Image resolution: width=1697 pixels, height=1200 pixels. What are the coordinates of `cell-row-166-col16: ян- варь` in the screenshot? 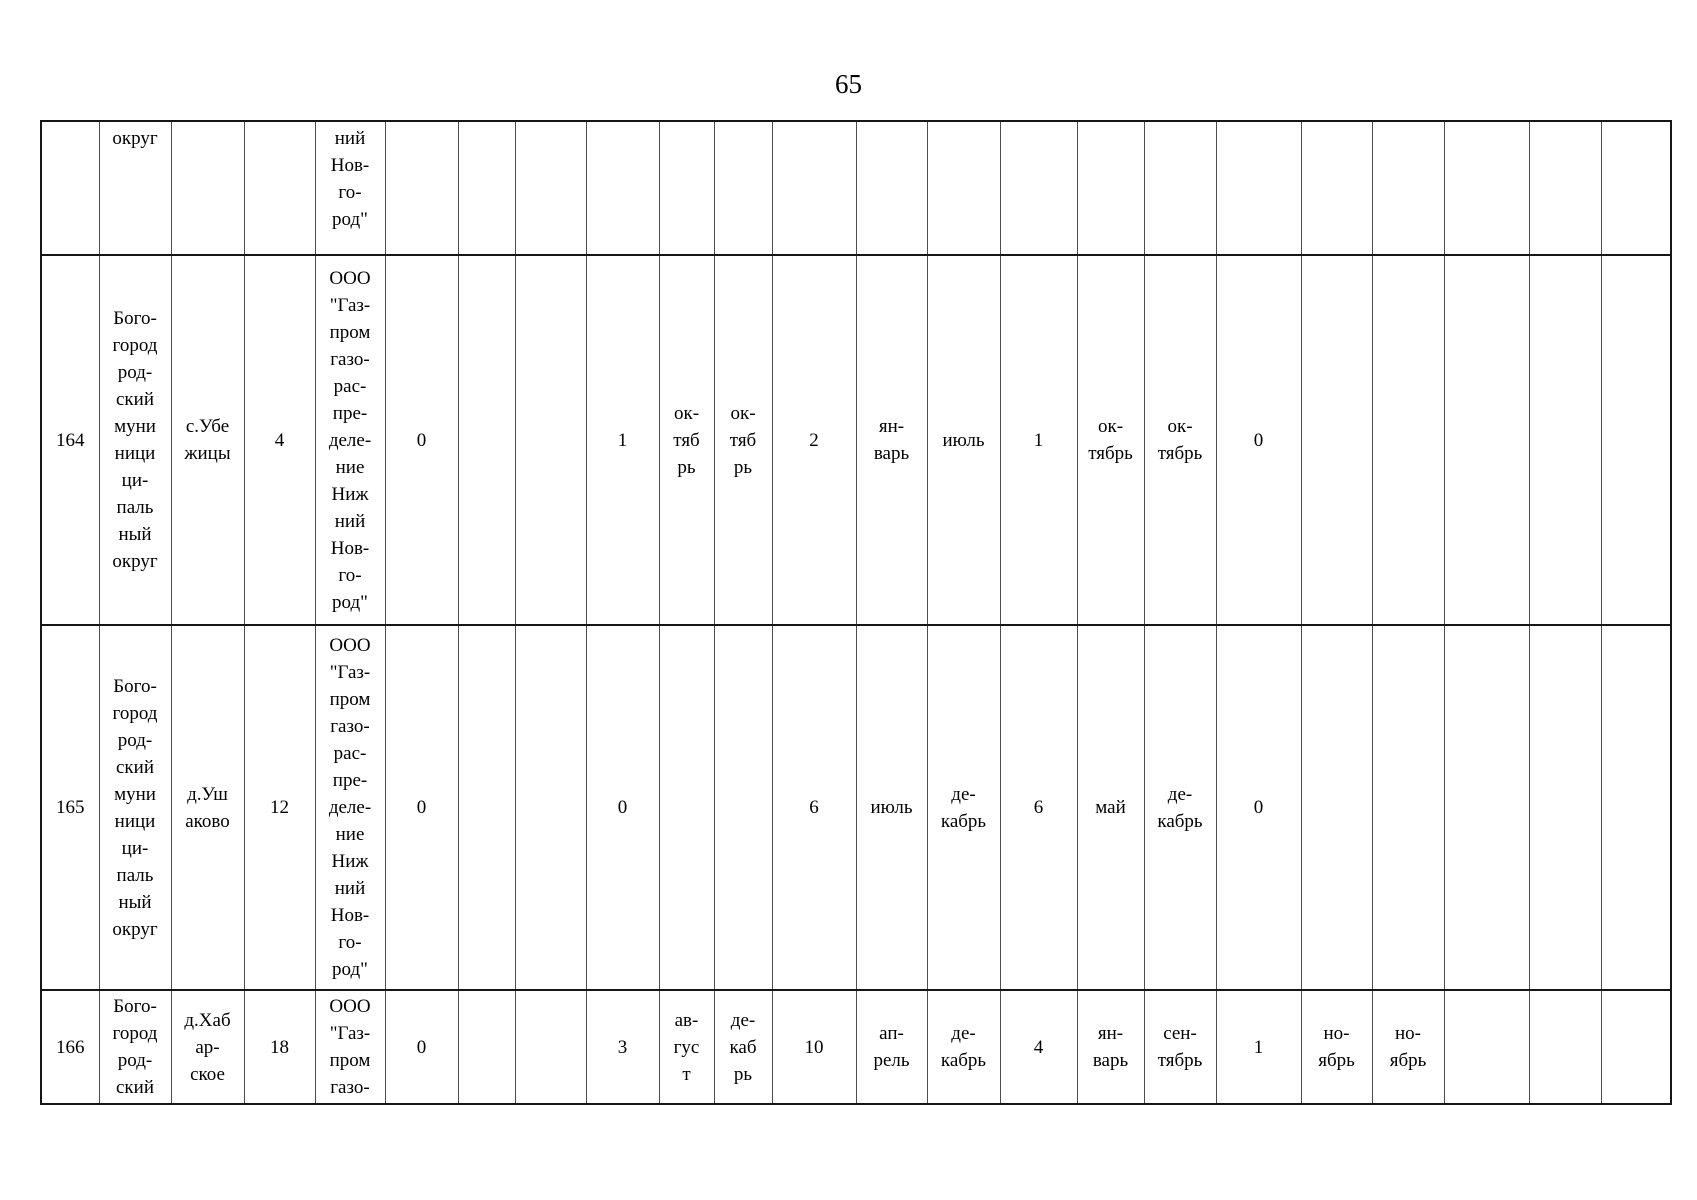 It's located at (1110, 1047).